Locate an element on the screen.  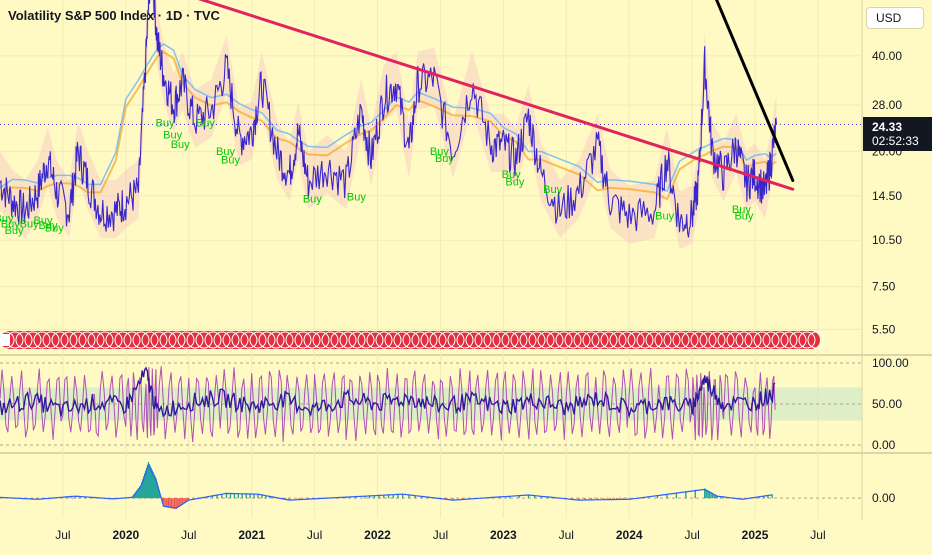
x-tick-label: 2024 is located at coordinates (629, 535).